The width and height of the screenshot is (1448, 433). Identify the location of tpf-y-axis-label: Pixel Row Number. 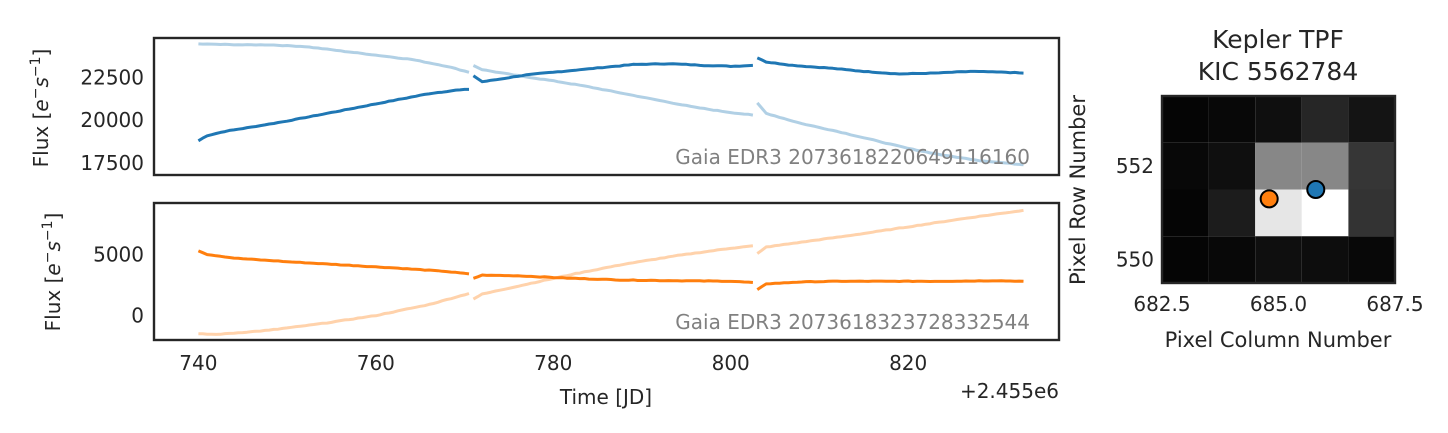
(1078, 190).